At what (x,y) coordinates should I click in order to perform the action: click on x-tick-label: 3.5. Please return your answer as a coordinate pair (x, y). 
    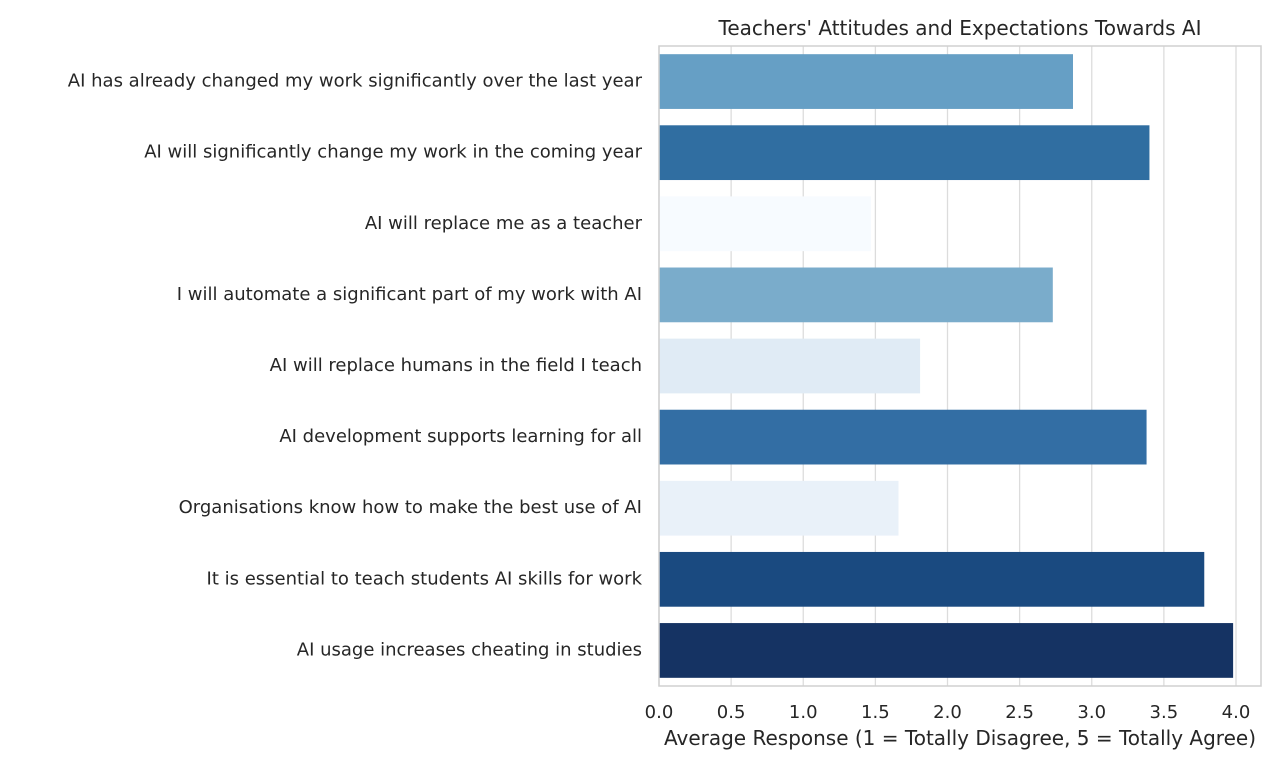
    Looking at the image, I should click on (1164, 712).